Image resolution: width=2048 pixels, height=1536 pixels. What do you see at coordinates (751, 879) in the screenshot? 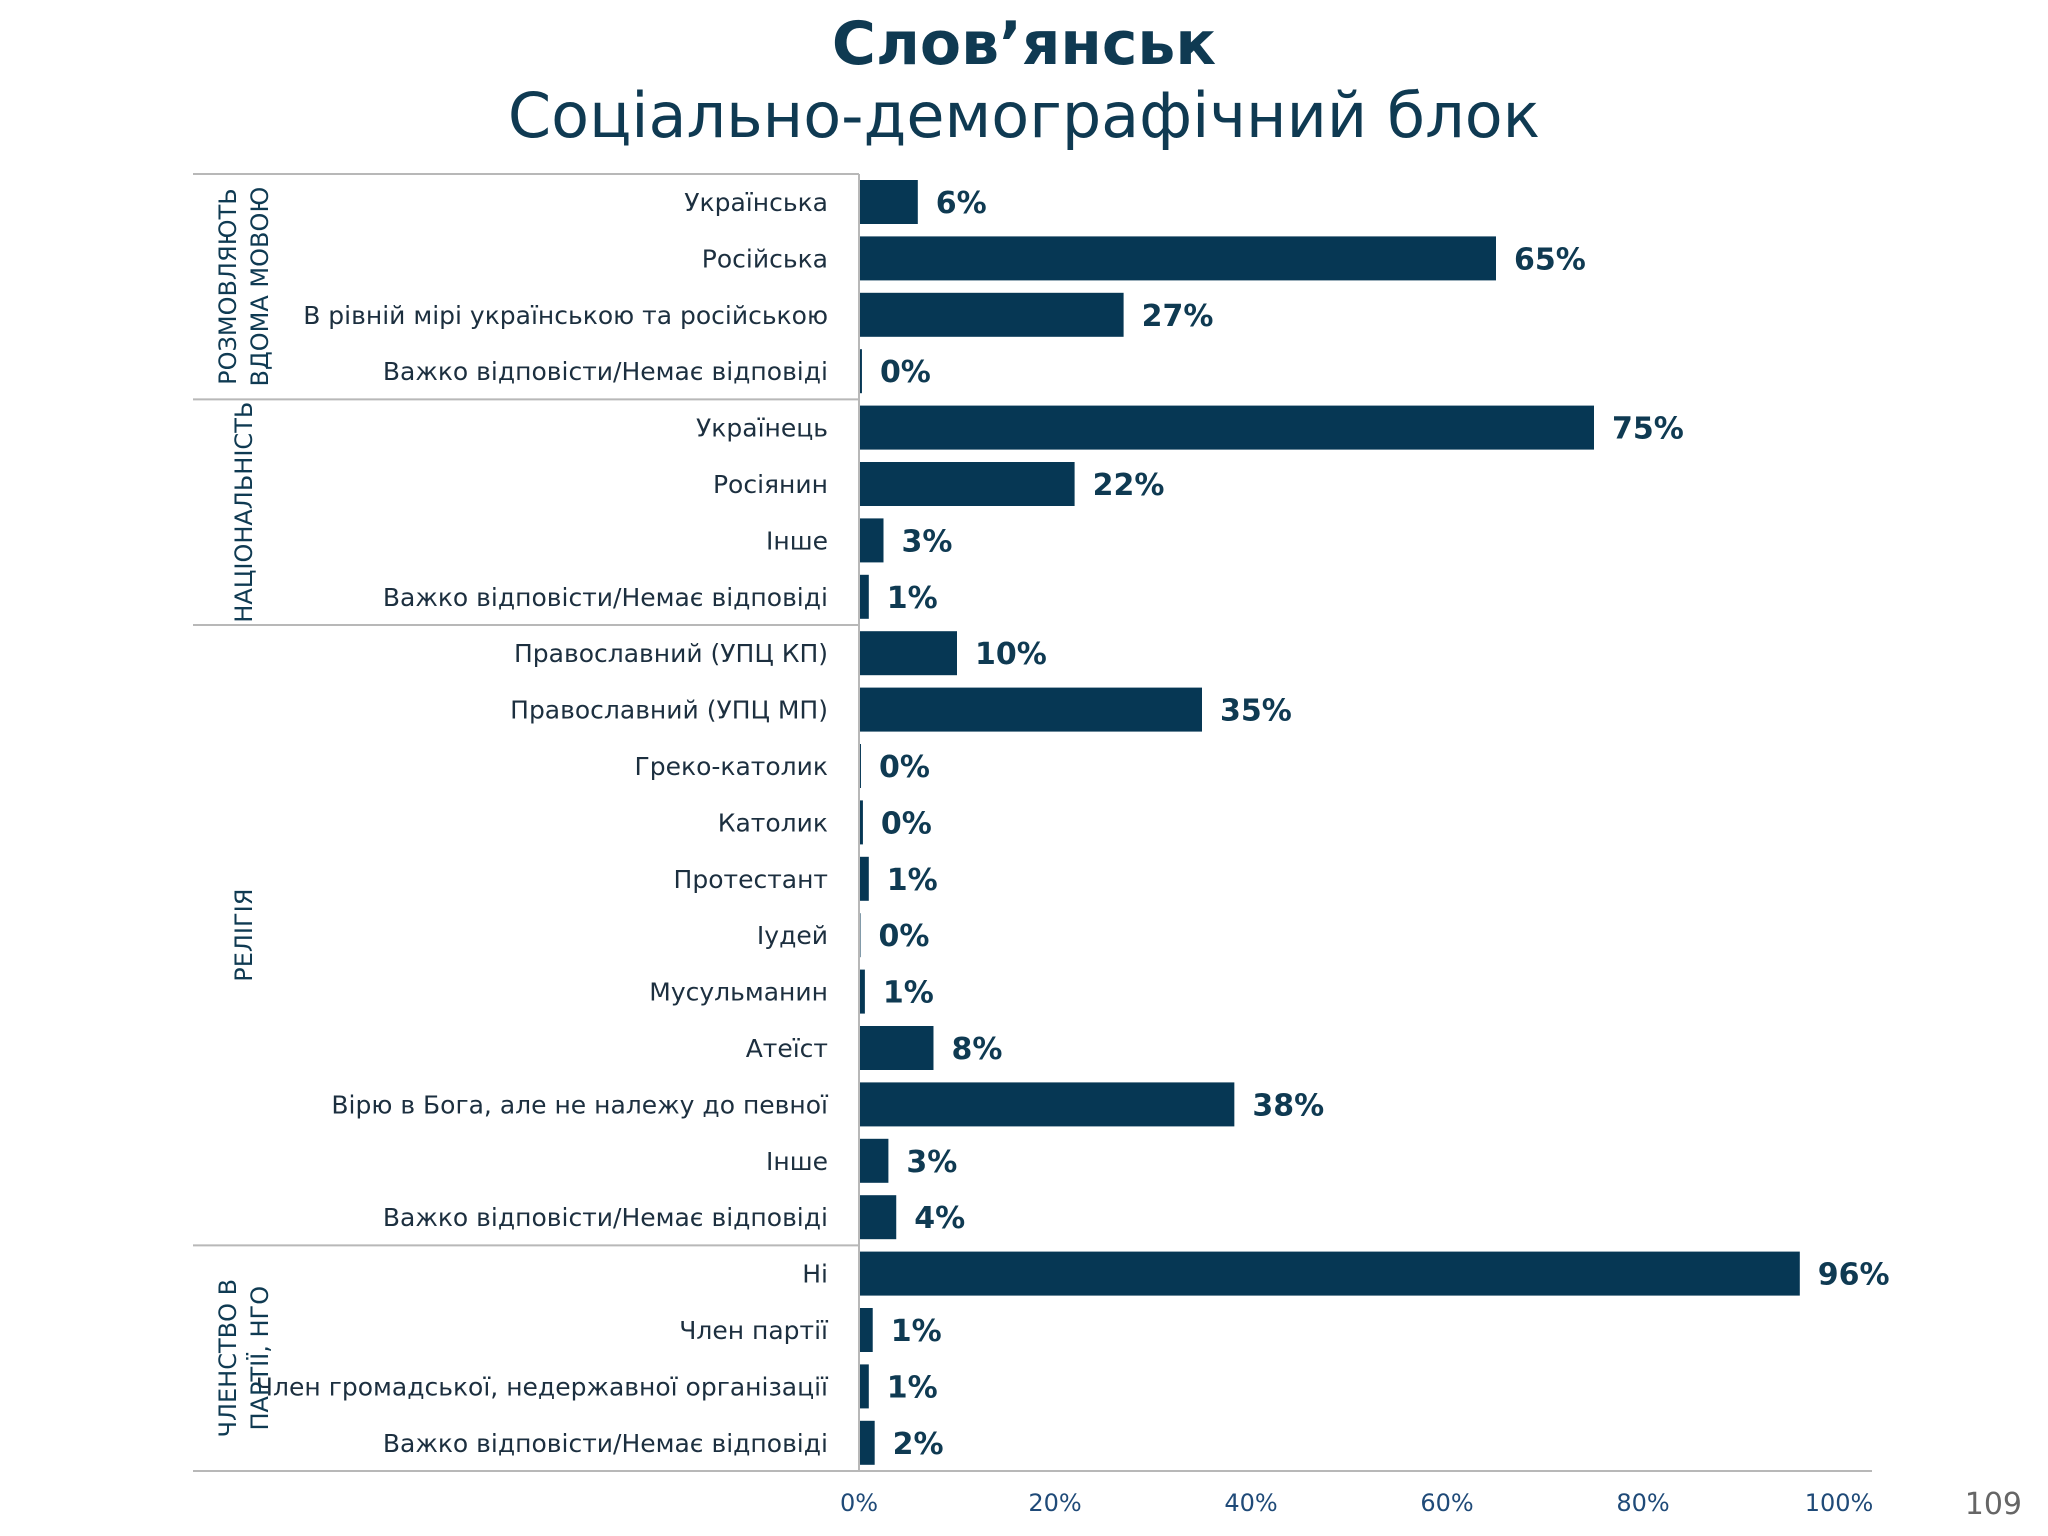
I see `category-label: Протестант` at bounding box center [751, 879].